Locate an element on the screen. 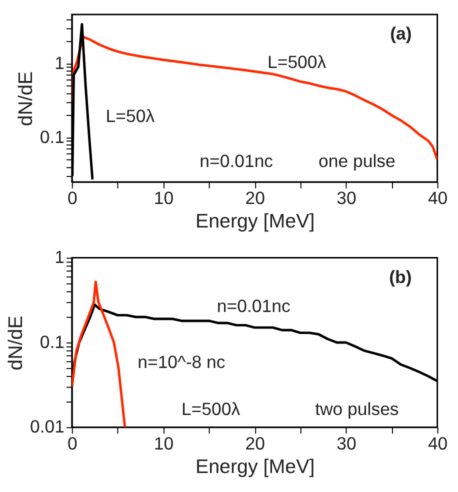 This screenshot has width=458, height=492. line-series is located at coordinates (99, 354).